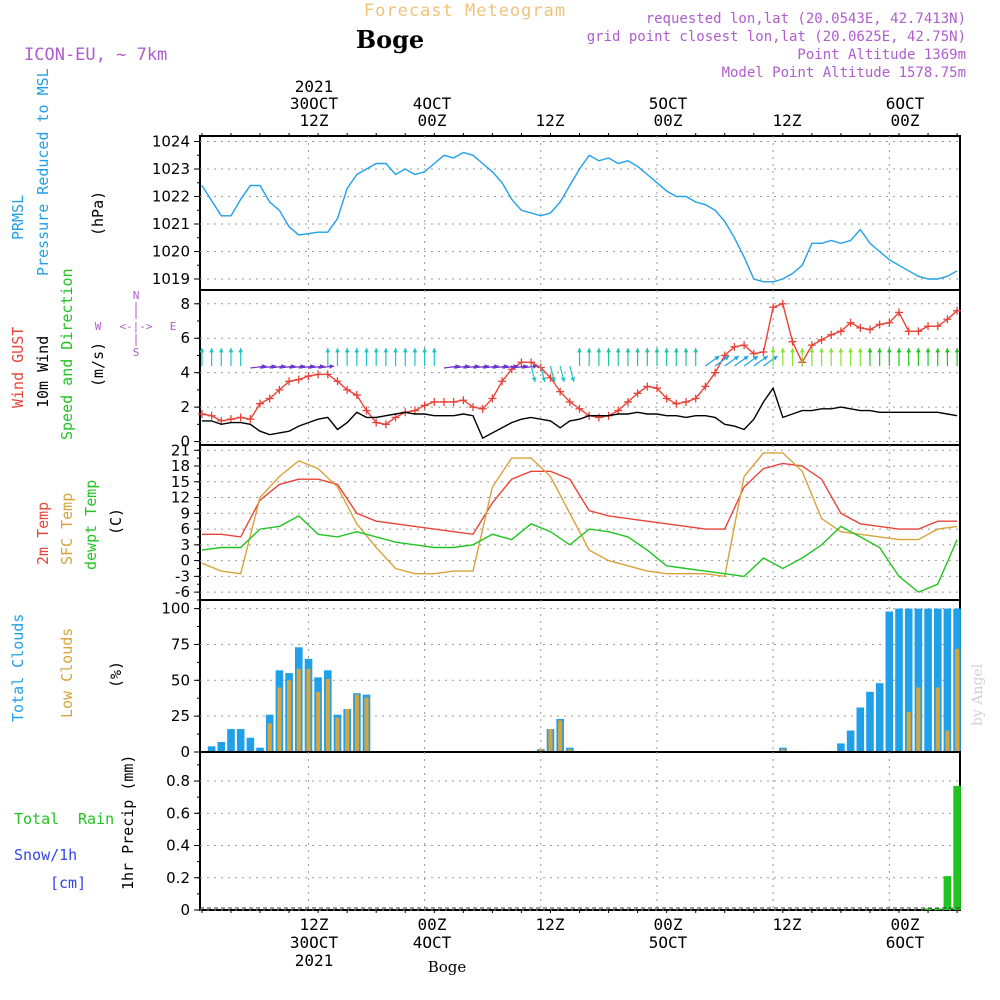 The width and height of the screenshot is (1000, 1000). I want to click on compass-e: E, so click(173, 326).